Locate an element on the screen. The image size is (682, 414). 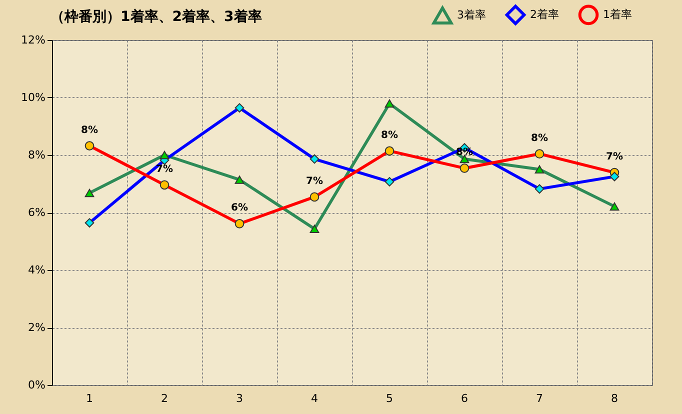
legend-label: 2着率 is located at coordinates (544, 14).